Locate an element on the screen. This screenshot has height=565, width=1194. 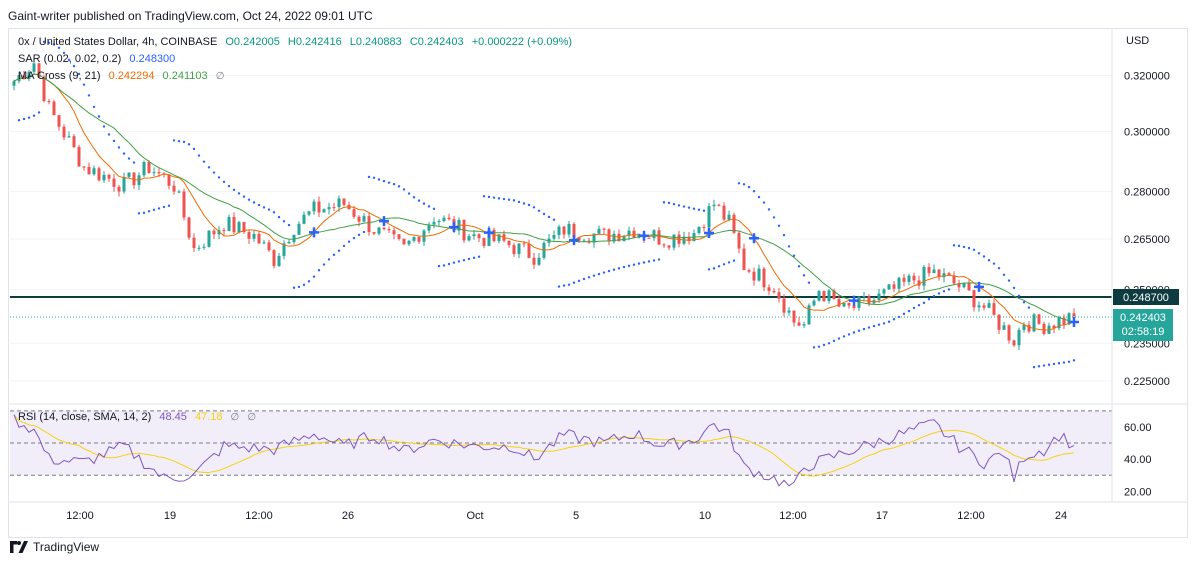
ma-label: MA Cross (9, 21) is located at coordinates (59, 76).